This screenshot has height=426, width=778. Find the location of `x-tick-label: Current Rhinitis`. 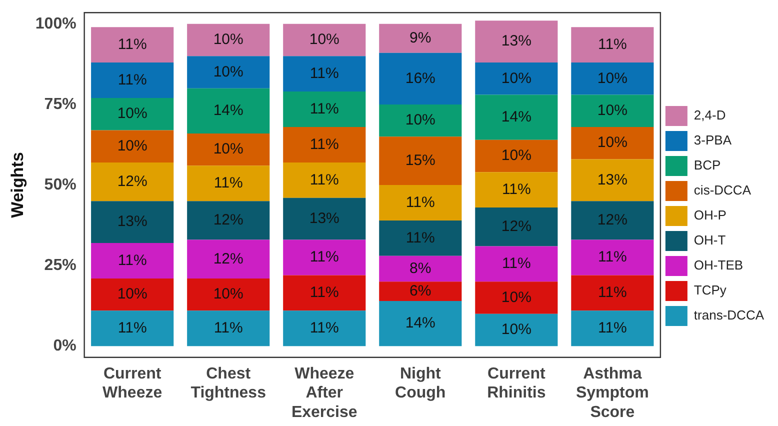

x-tick-label: Current Rhinitis is located at coordinates (516, 383).